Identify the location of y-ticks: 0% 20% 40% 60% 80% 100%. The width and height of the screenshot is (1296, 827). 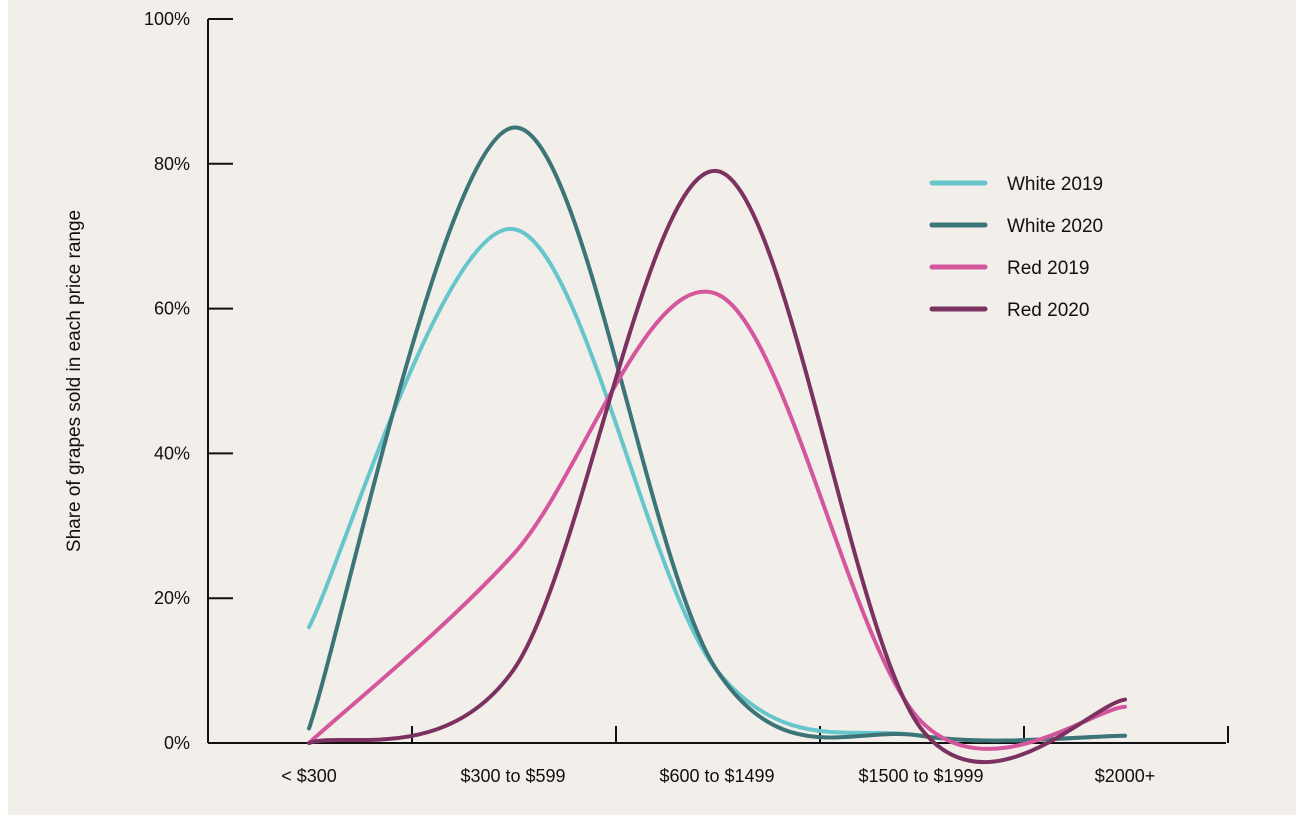
(188, 381).